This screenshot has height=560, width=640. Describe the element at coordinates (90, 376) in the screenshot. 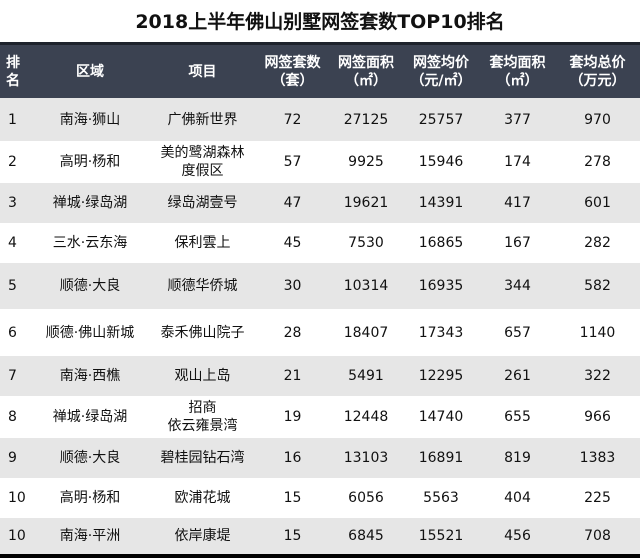

I see `cell-area: 南海·西樵` at that location.